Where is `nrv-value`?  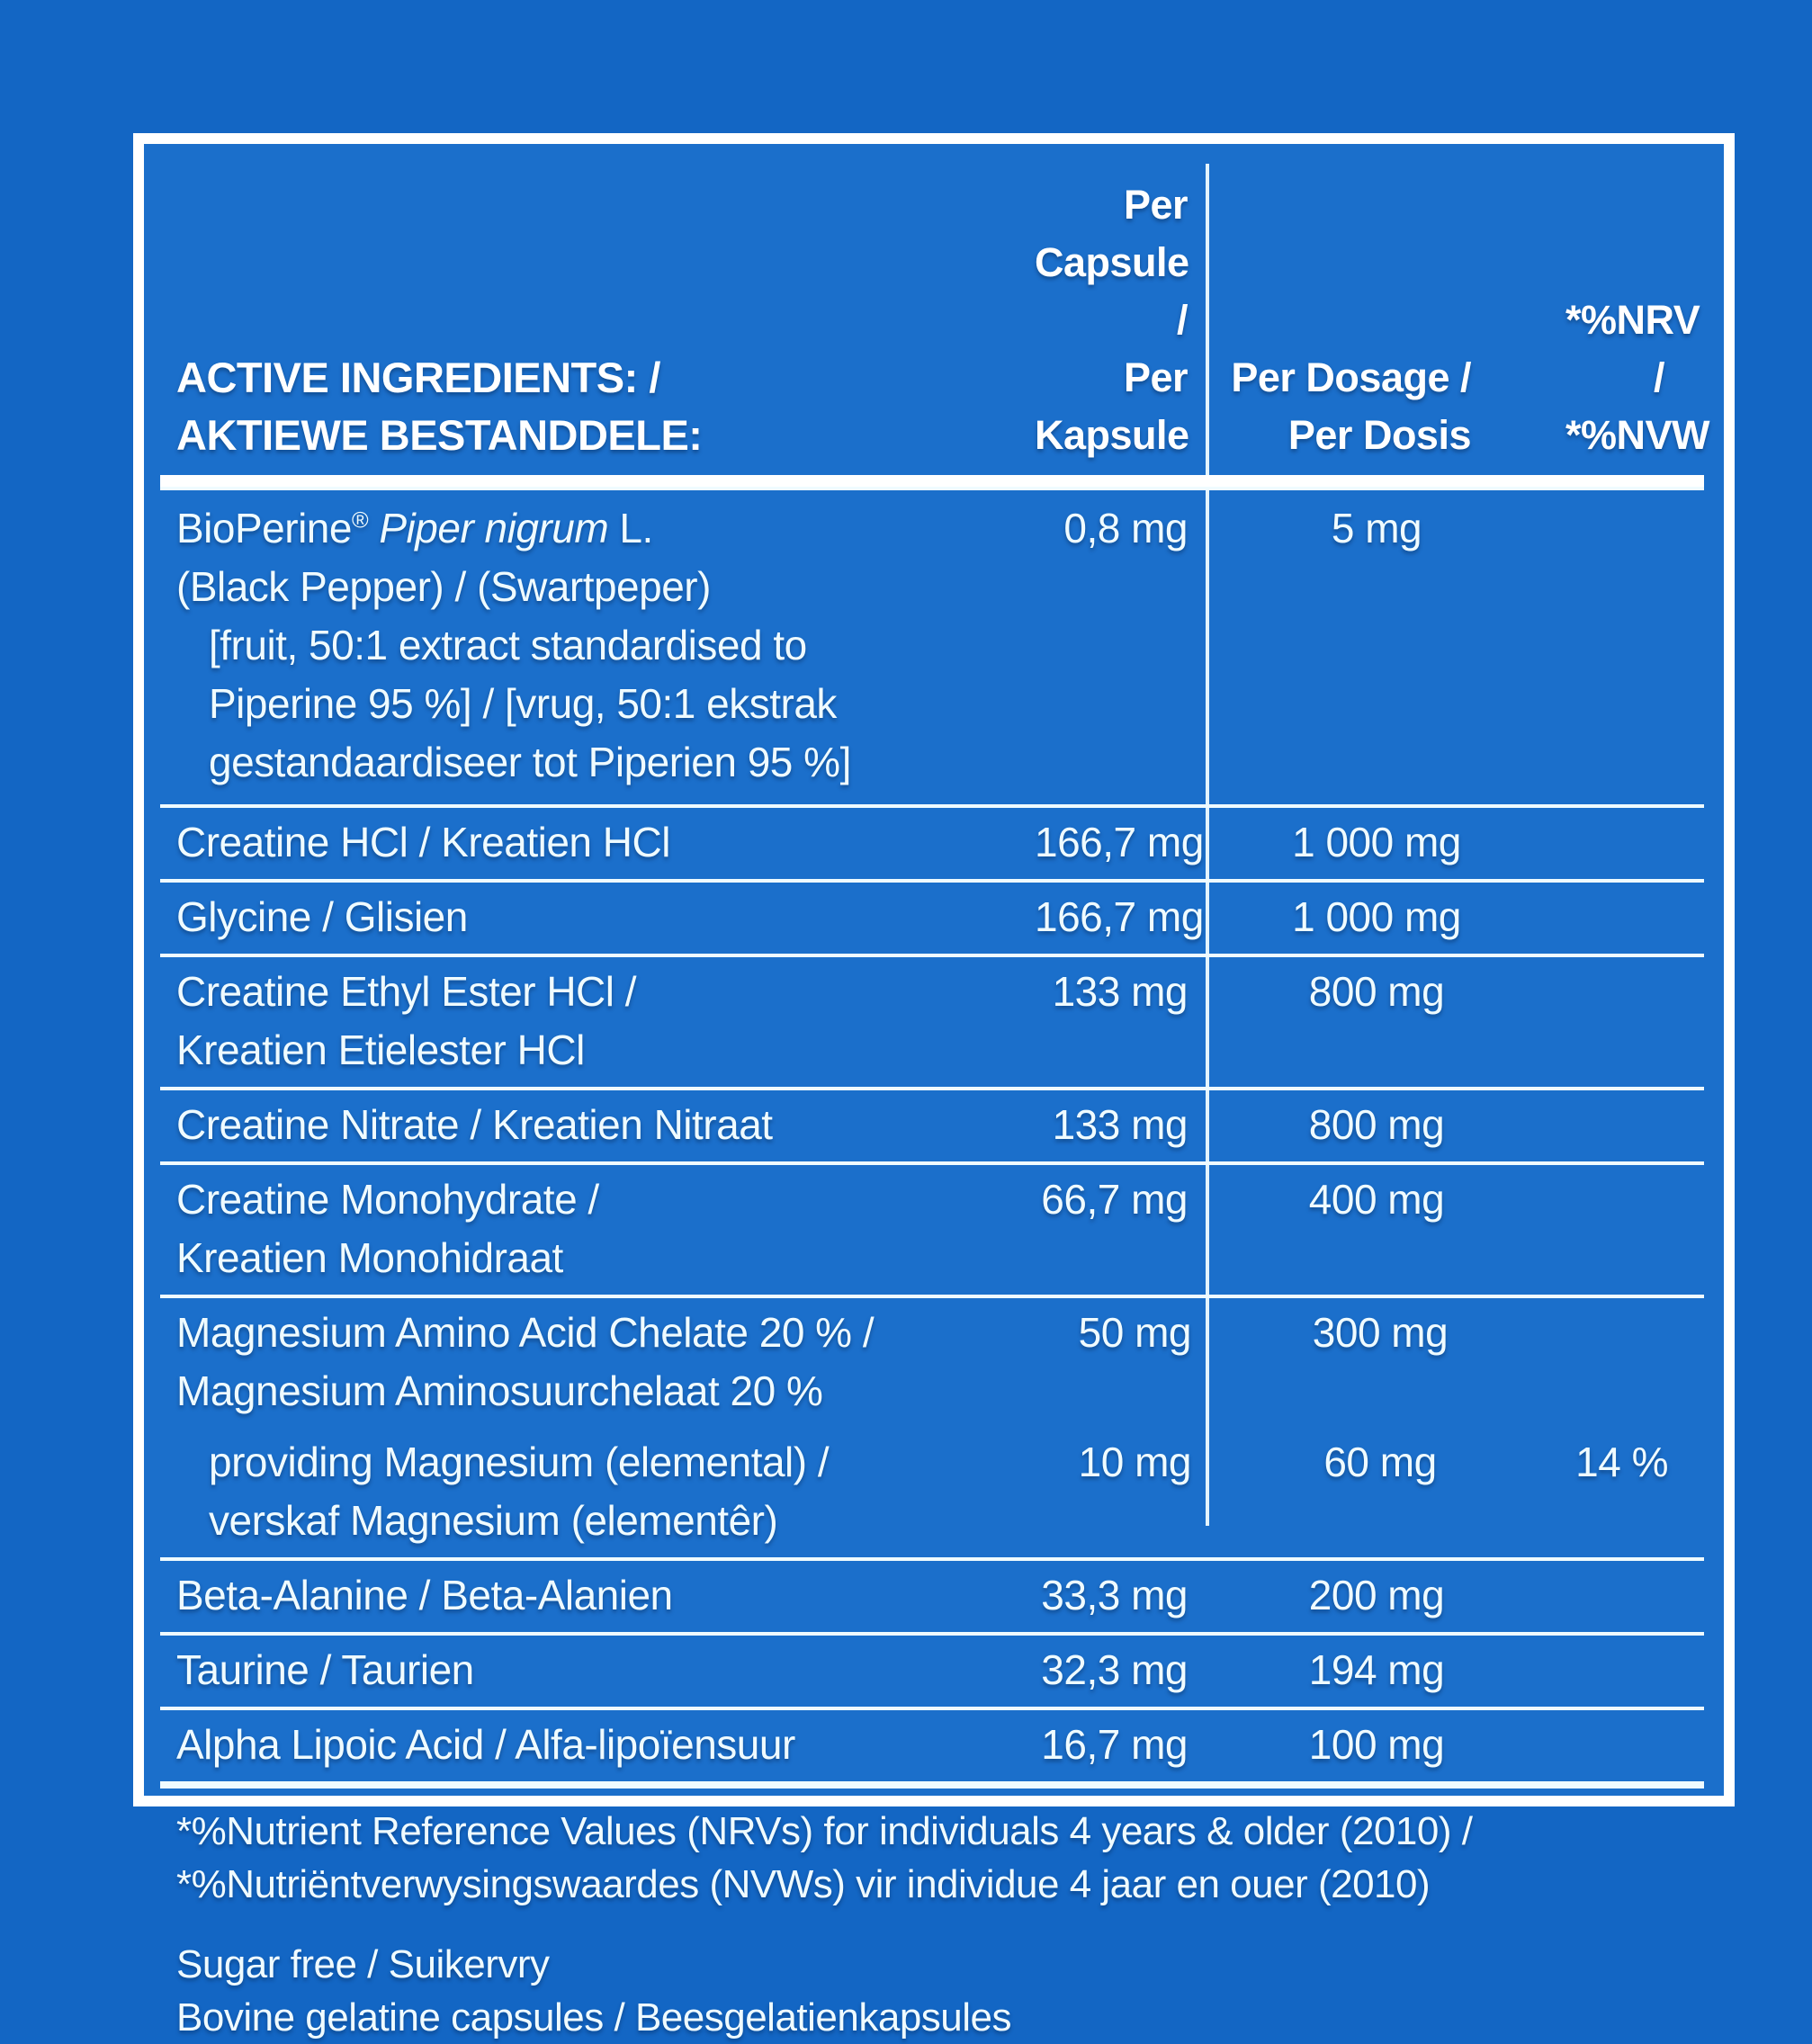 nrv-value is located at coordinates (1636, 1362).